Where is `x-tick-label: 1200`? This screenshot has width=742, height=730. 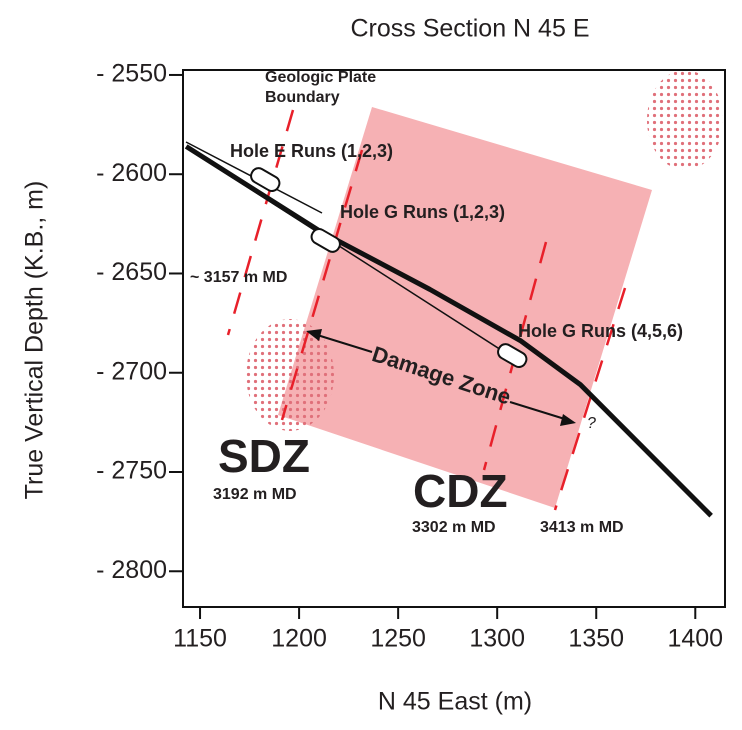 x-tick-label: 1200 is located at coordinates (299, 639).